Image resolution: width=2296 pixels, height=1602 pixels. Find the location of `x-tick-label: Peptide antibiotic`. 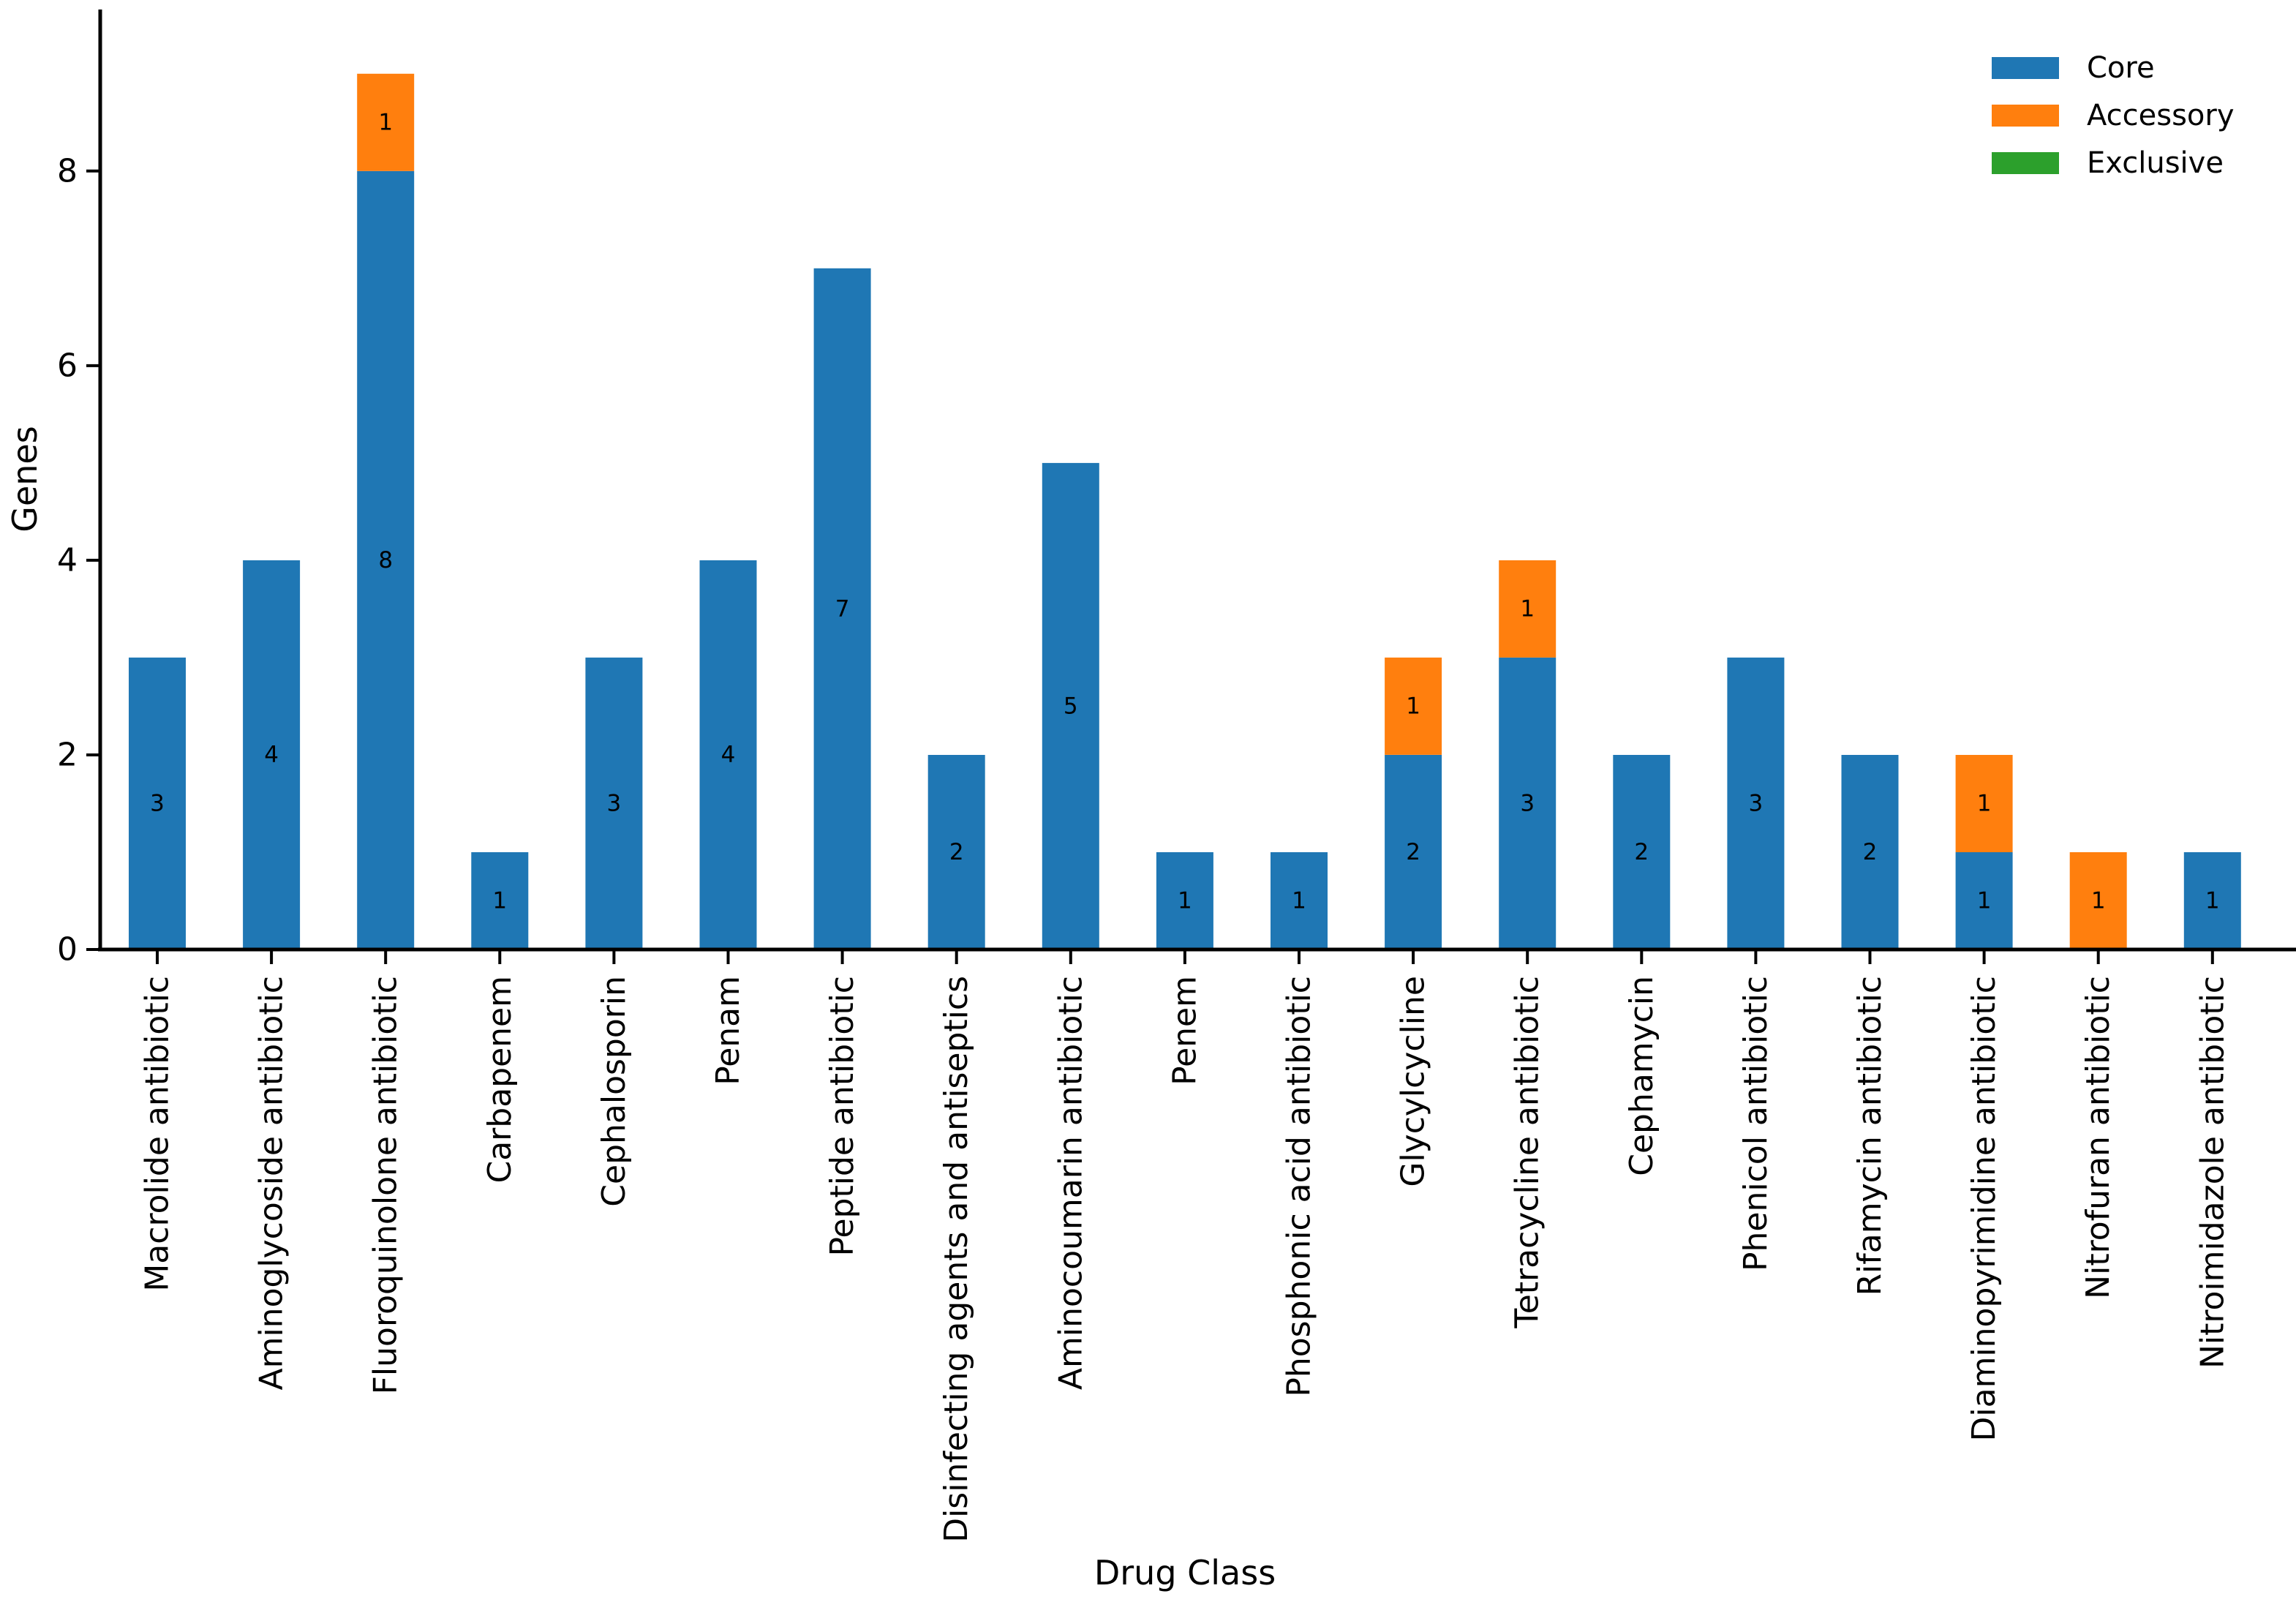

x-tick-label: Peptide antibiotic is located at coordinates (842, 1116).